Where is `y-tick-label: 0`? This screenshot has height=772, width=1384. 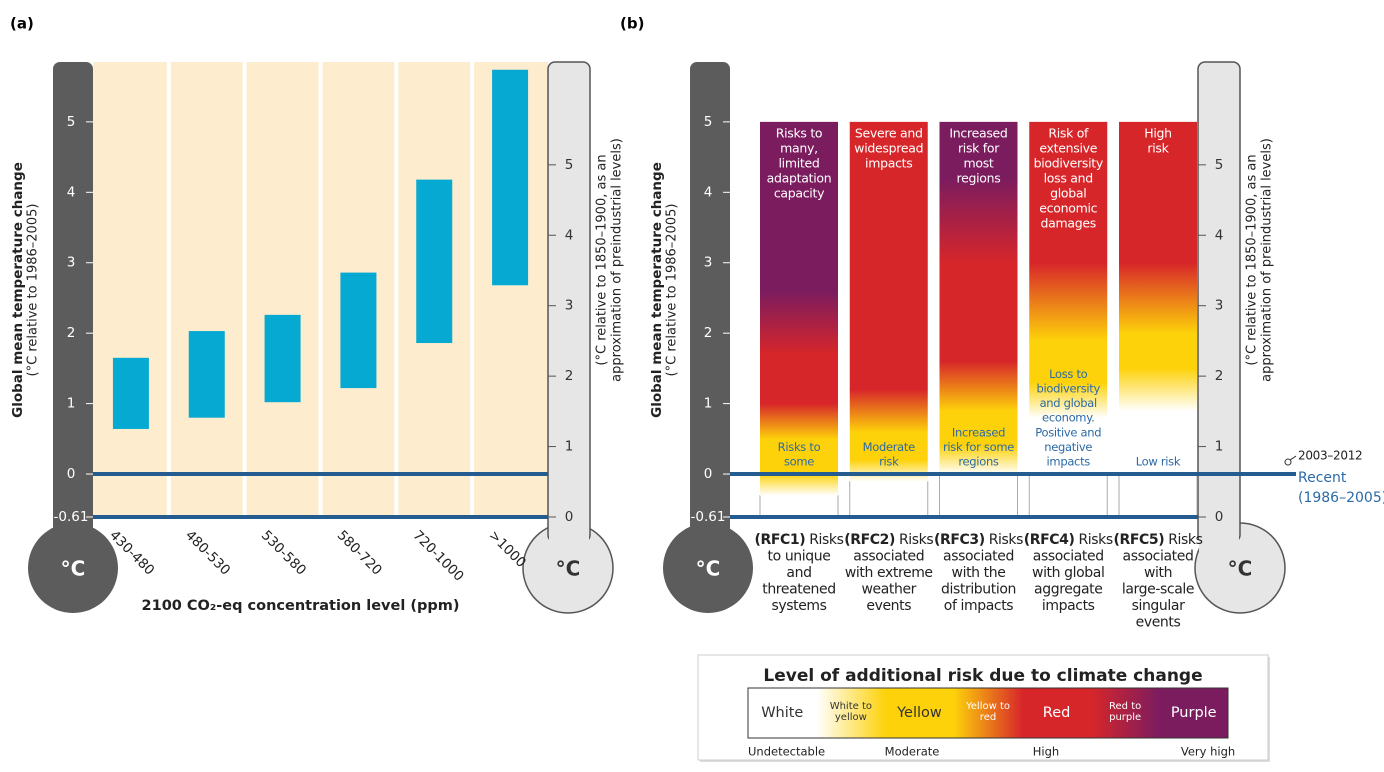 y-tick-label: 0 is located at coordinates (71, 474).